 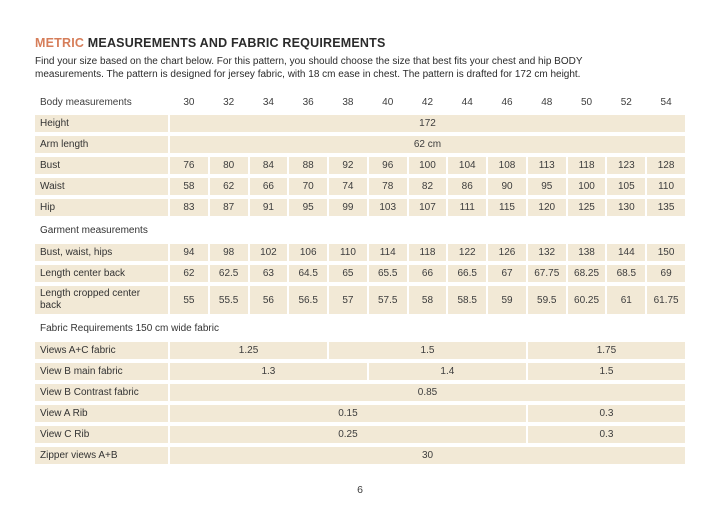 I want to click on bwh-value: 106, so click(x=308, y=252).